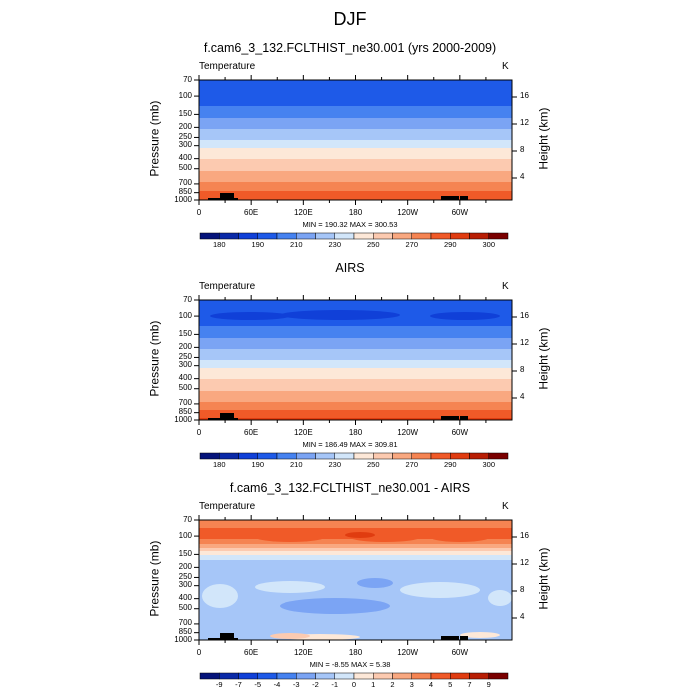  Describe the element at coordinates (522, 589) in the screenshot. I see `y-right-tick-label: 8` at that location.